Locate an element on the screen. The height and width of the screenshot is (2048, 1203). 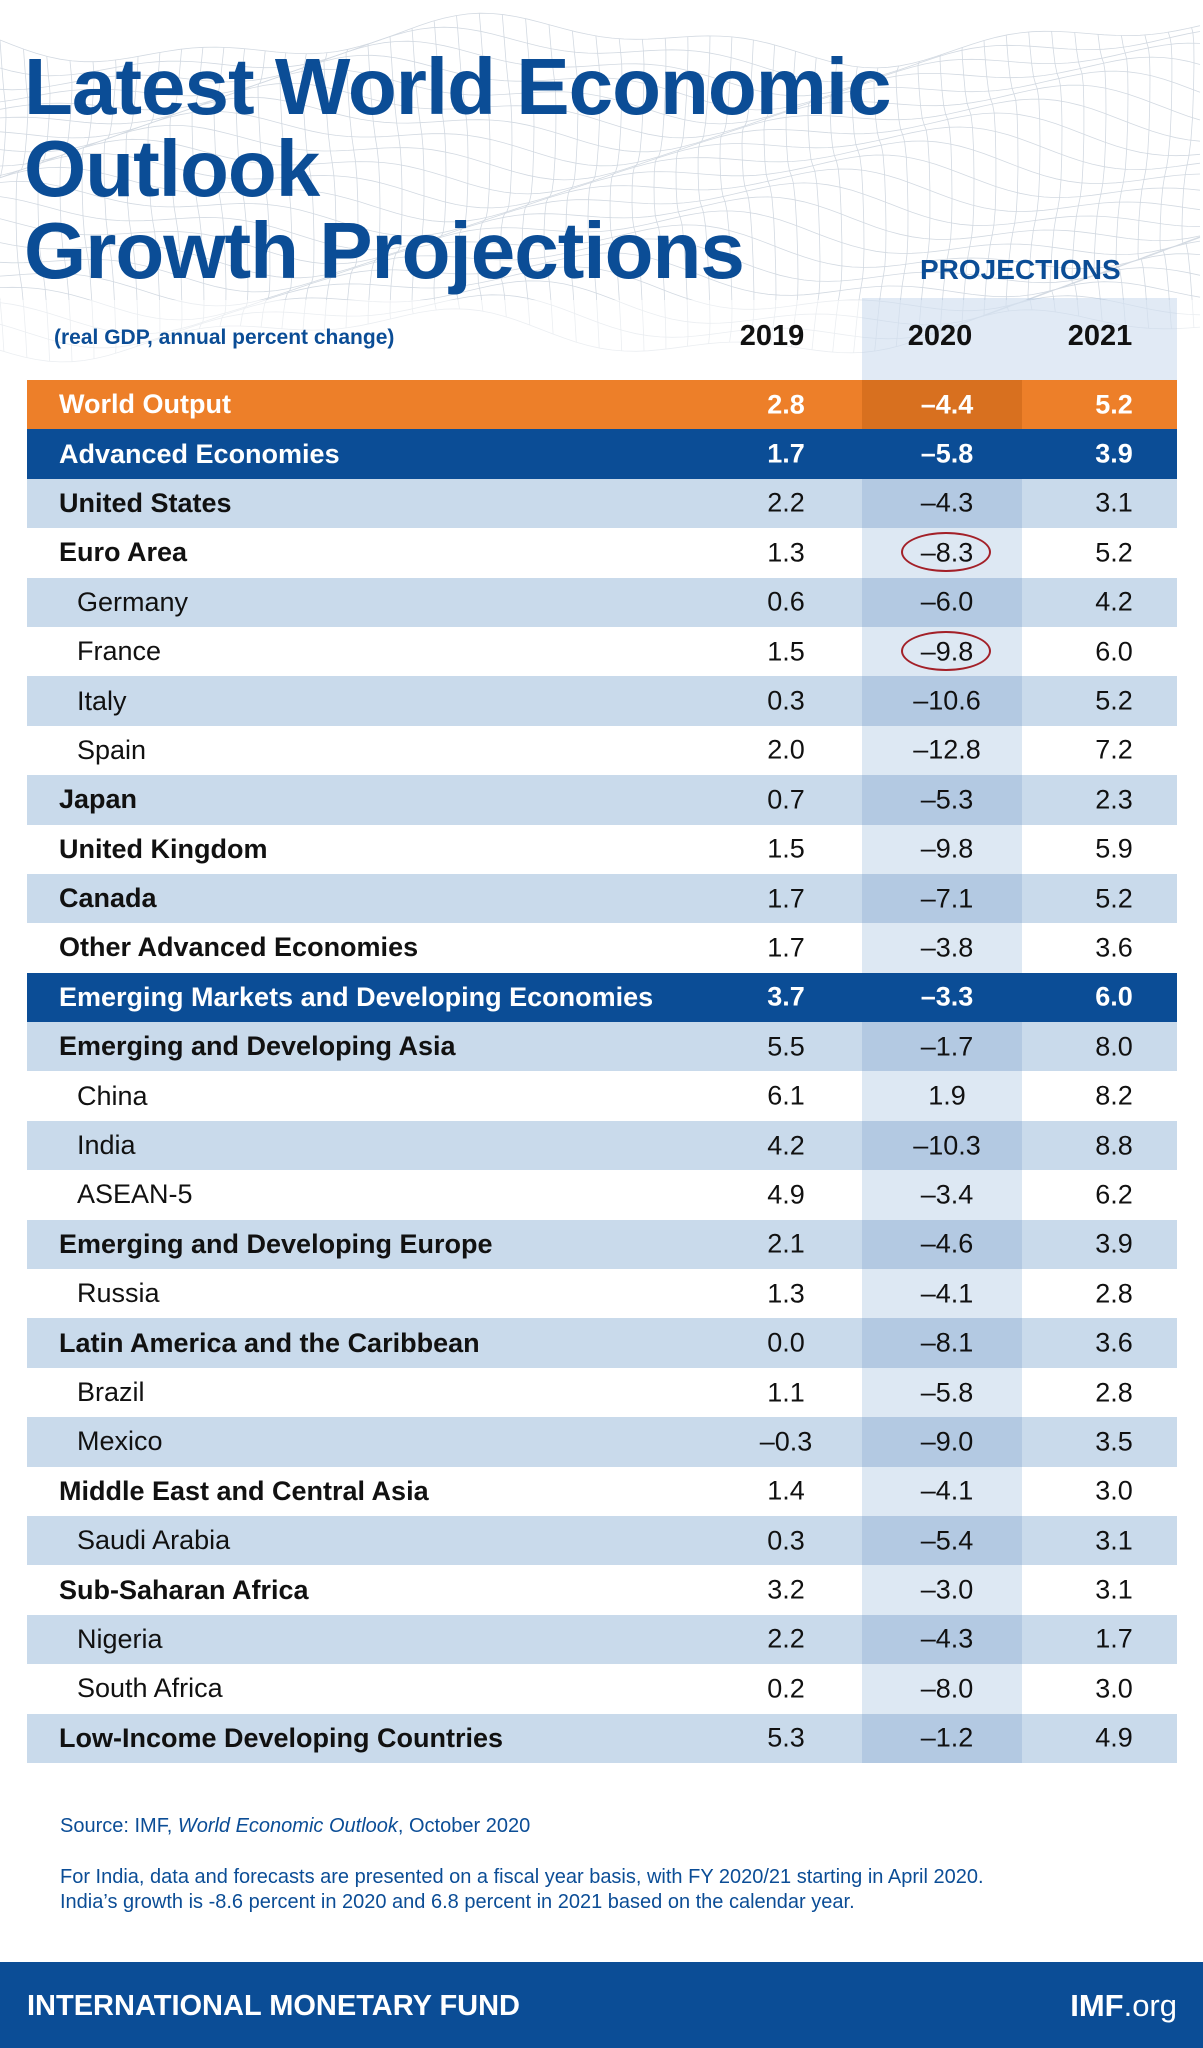
row-label: Other Advanced Economies is located at coordinates (239, 947).